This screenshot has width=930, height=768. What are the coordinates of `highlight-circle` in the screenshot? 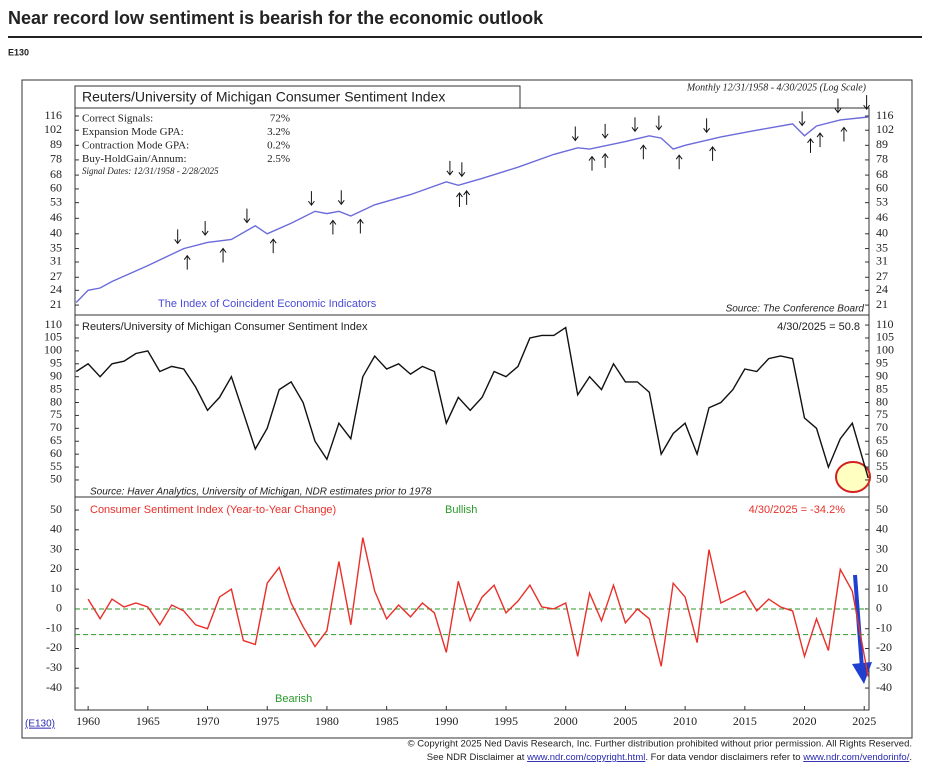 It's located at (853, 477).